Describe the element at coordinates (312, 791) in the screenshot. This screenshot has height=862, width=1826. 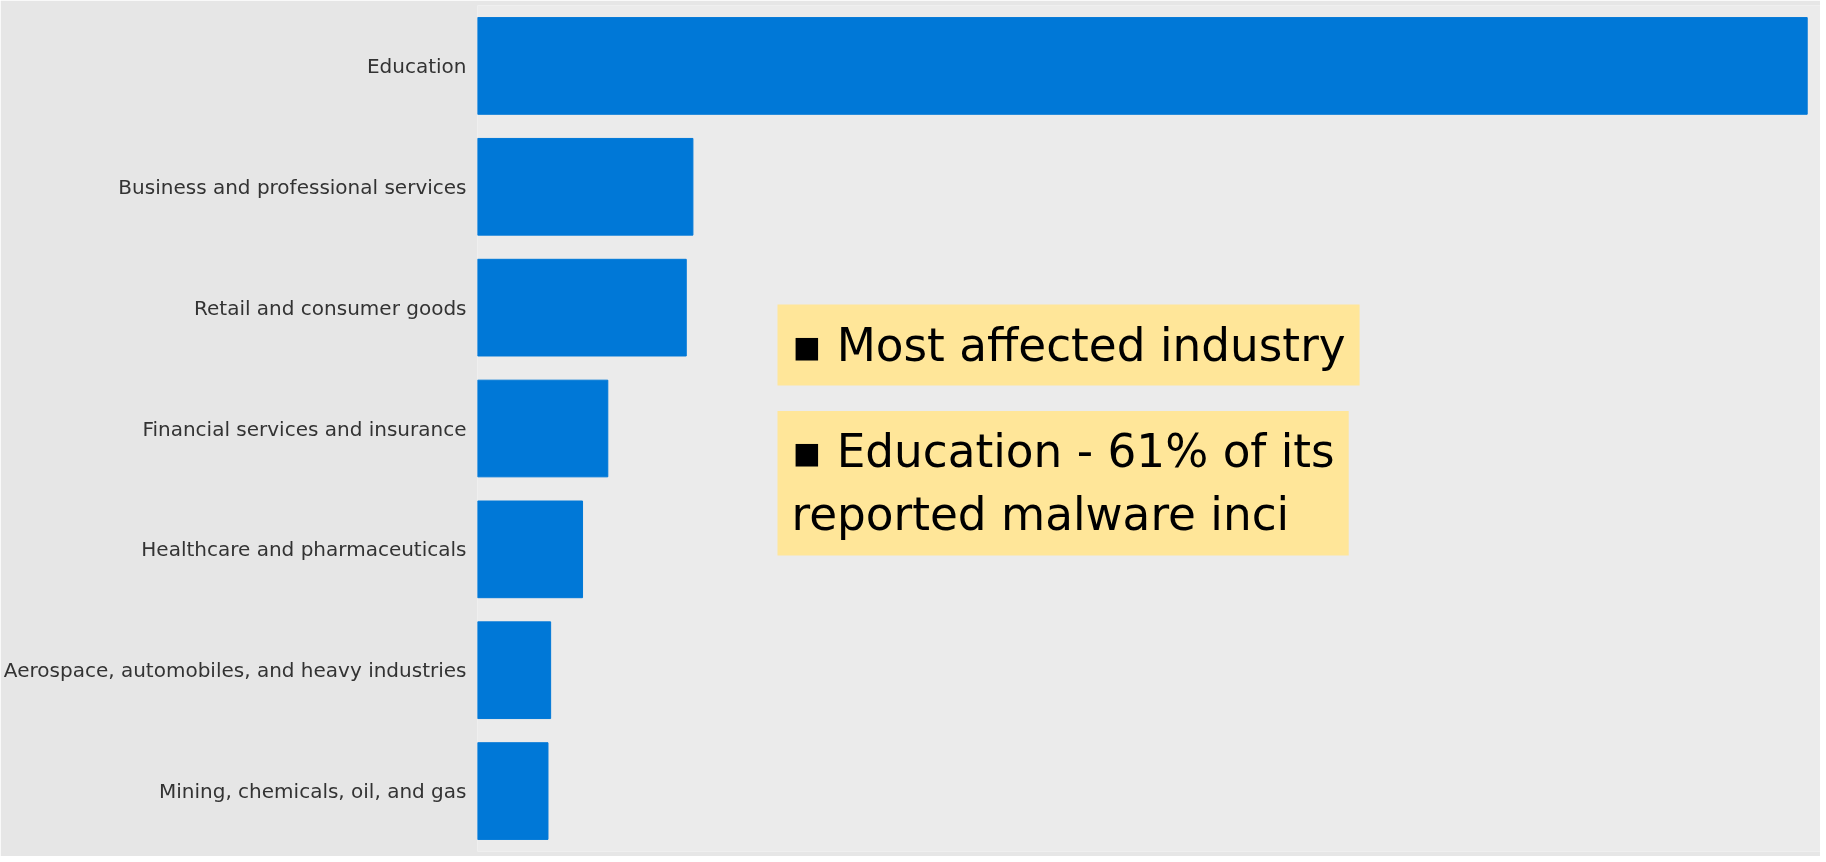
I see `y-tick-label: Mining, chemicals, oil, and gas` at that location.